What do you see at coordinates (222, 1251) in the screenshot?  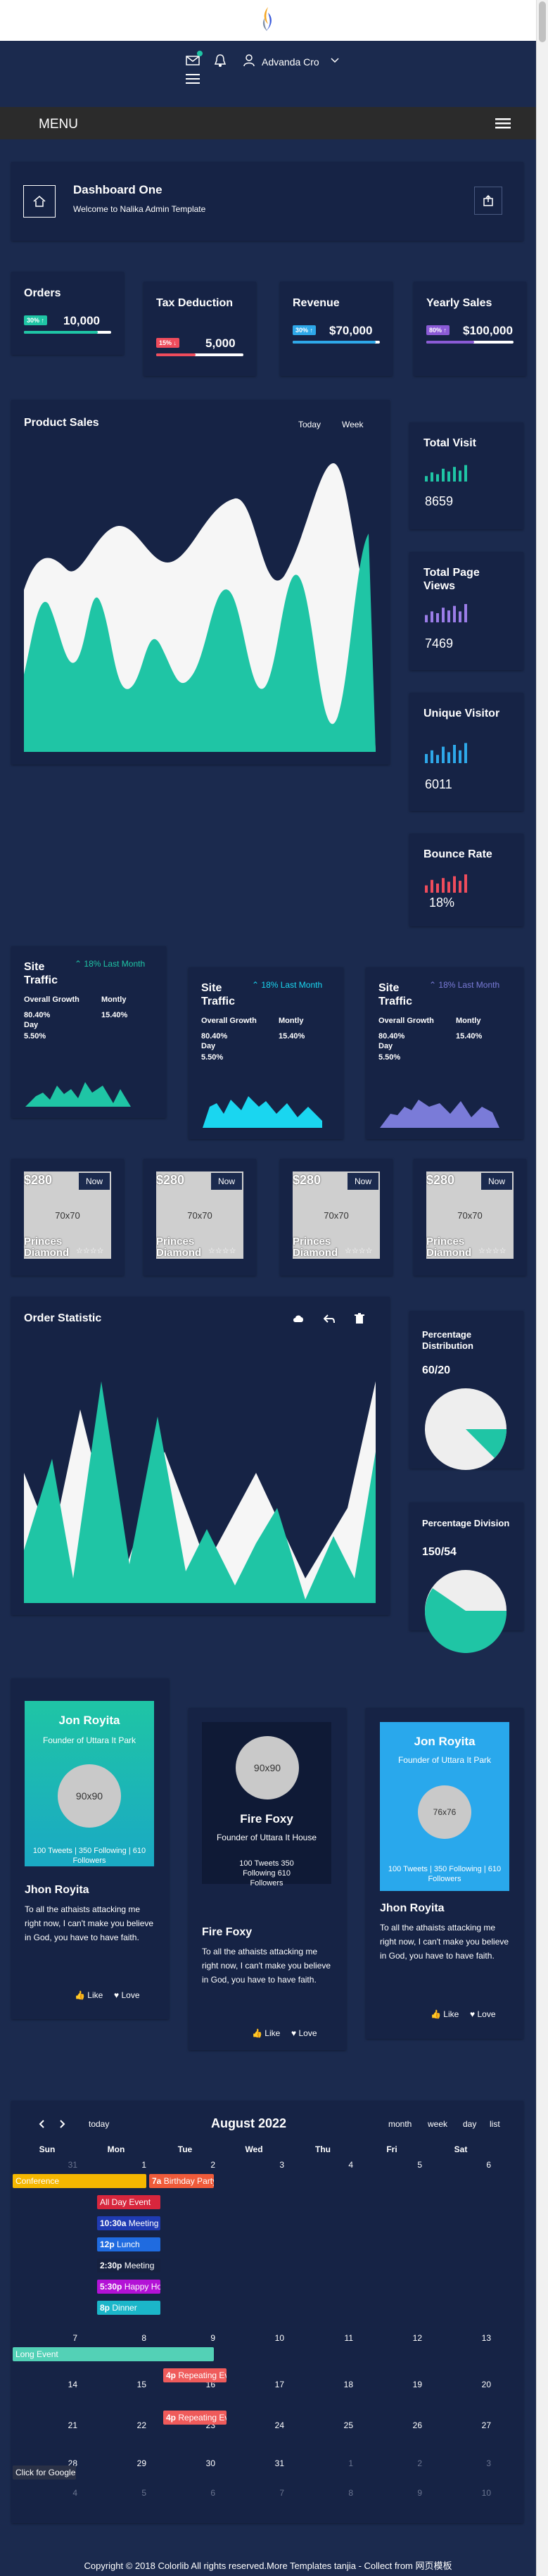 I see `star-rating-icon: ☆☆☆☆` at bounding box center [222, 1251].